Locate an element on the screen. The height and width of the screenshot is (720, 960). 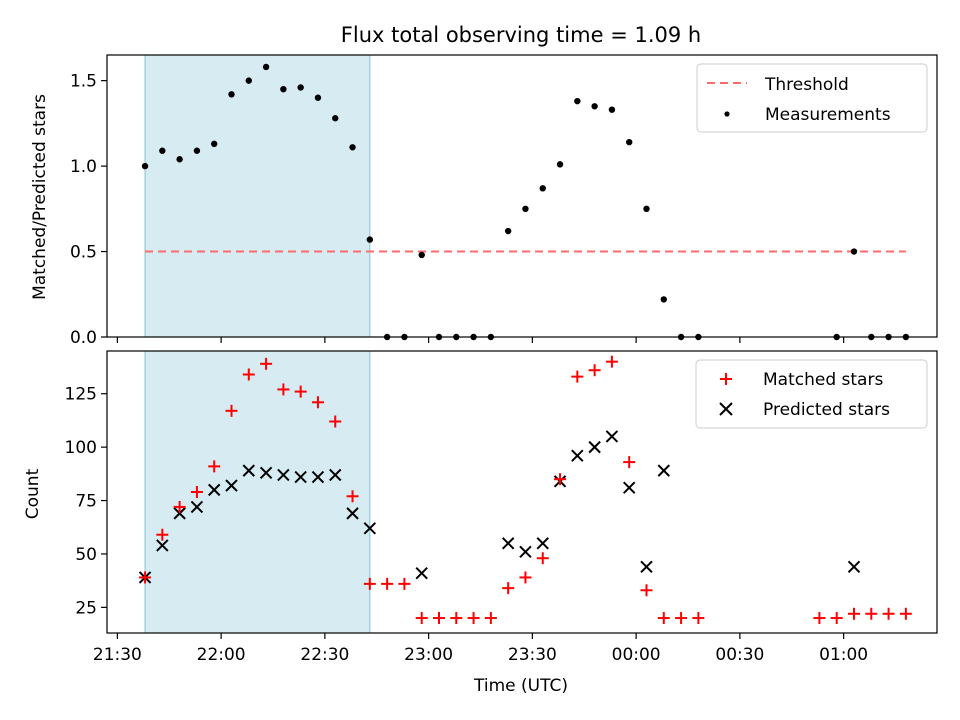
bottom-legend: Matched stars Predicted stars is located at coordinates (811, 394).